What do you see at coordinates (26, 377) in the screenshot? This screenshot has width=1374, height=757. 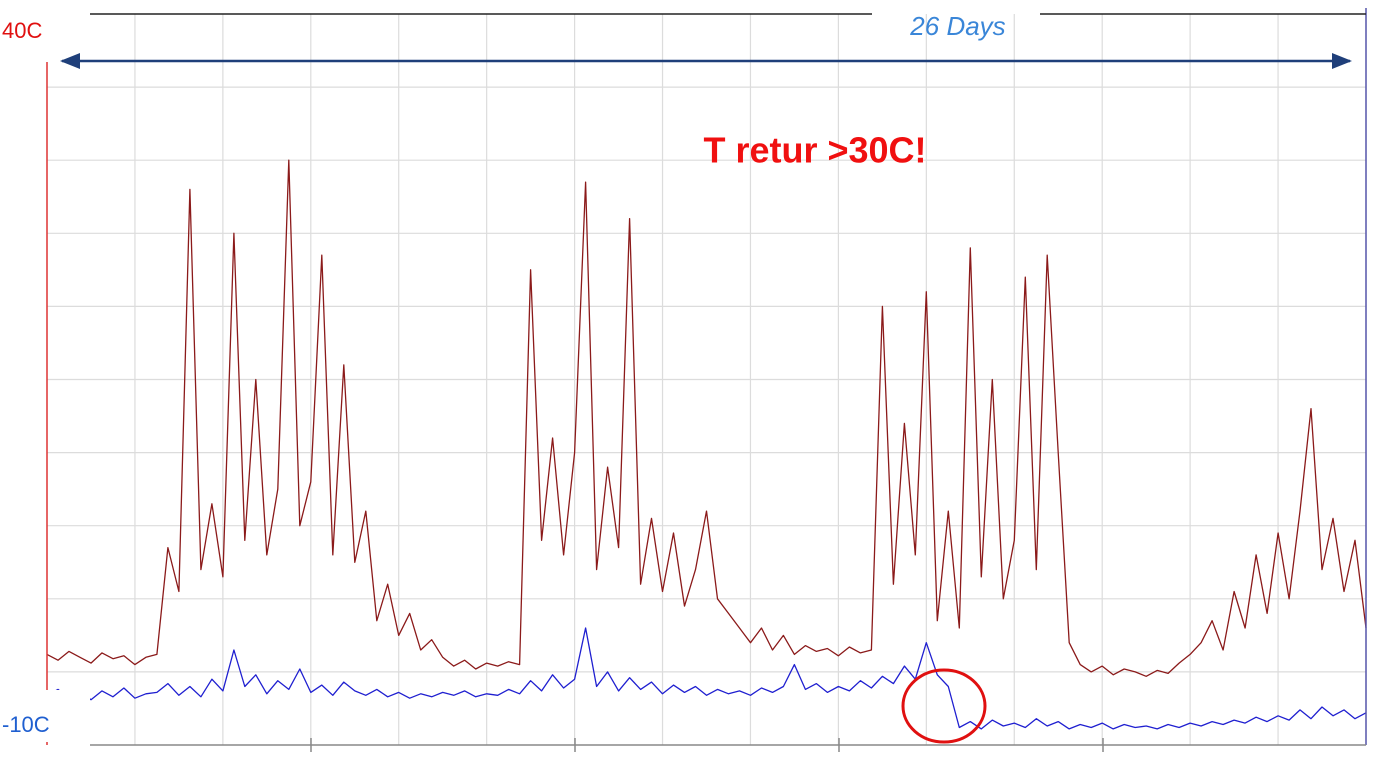 I see `y-labels: 40C -10C` at bounding box center [26, 377].